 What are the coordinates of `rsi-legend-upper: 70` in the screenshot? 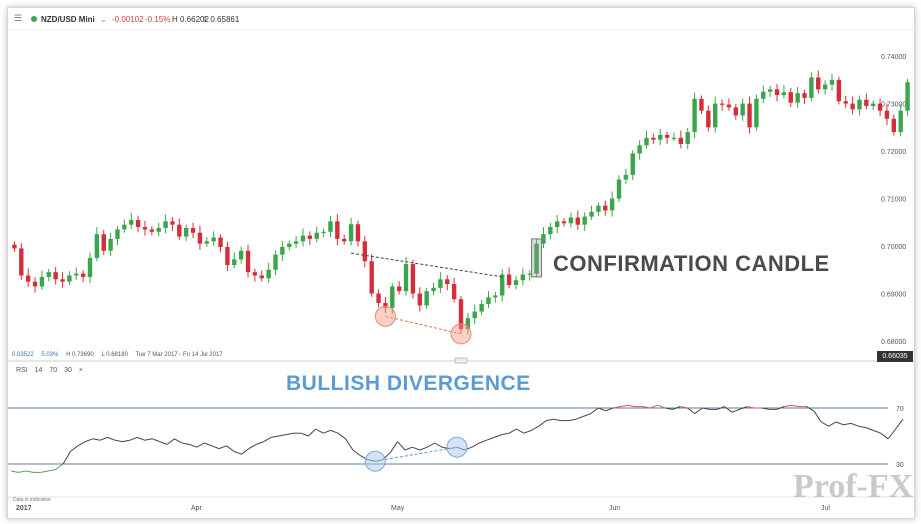 It's located at (53, 370).